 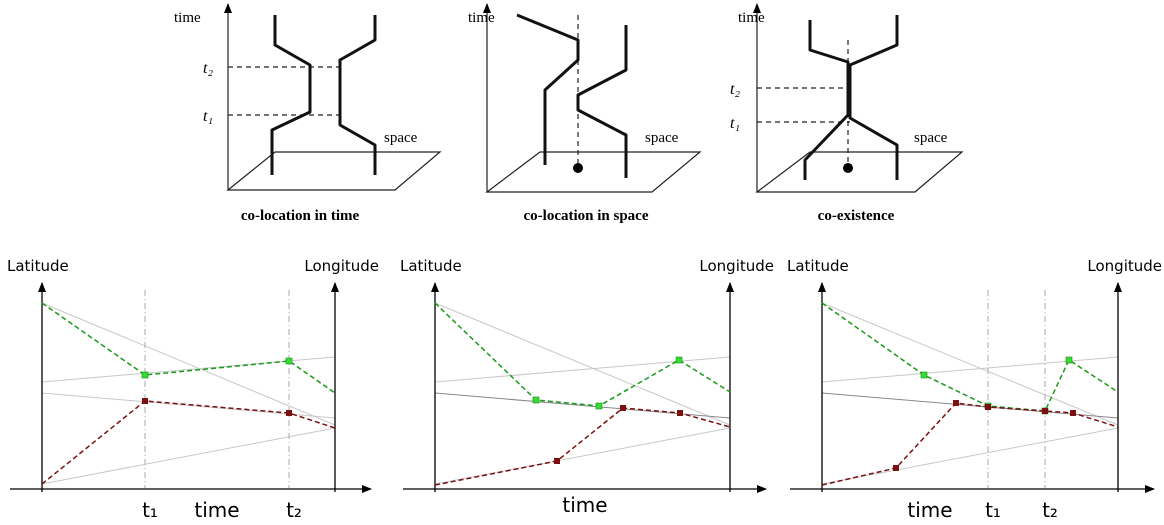 I want to click on top-panel: time t₂ t₁ space co-location in time, so click(x=308, y=113).